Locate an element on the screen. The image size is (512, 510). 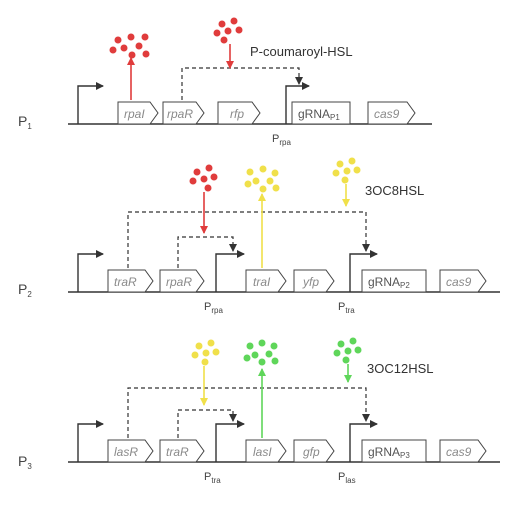
molecule-cluster-yellow-produced is located at coordinates (262, 179).